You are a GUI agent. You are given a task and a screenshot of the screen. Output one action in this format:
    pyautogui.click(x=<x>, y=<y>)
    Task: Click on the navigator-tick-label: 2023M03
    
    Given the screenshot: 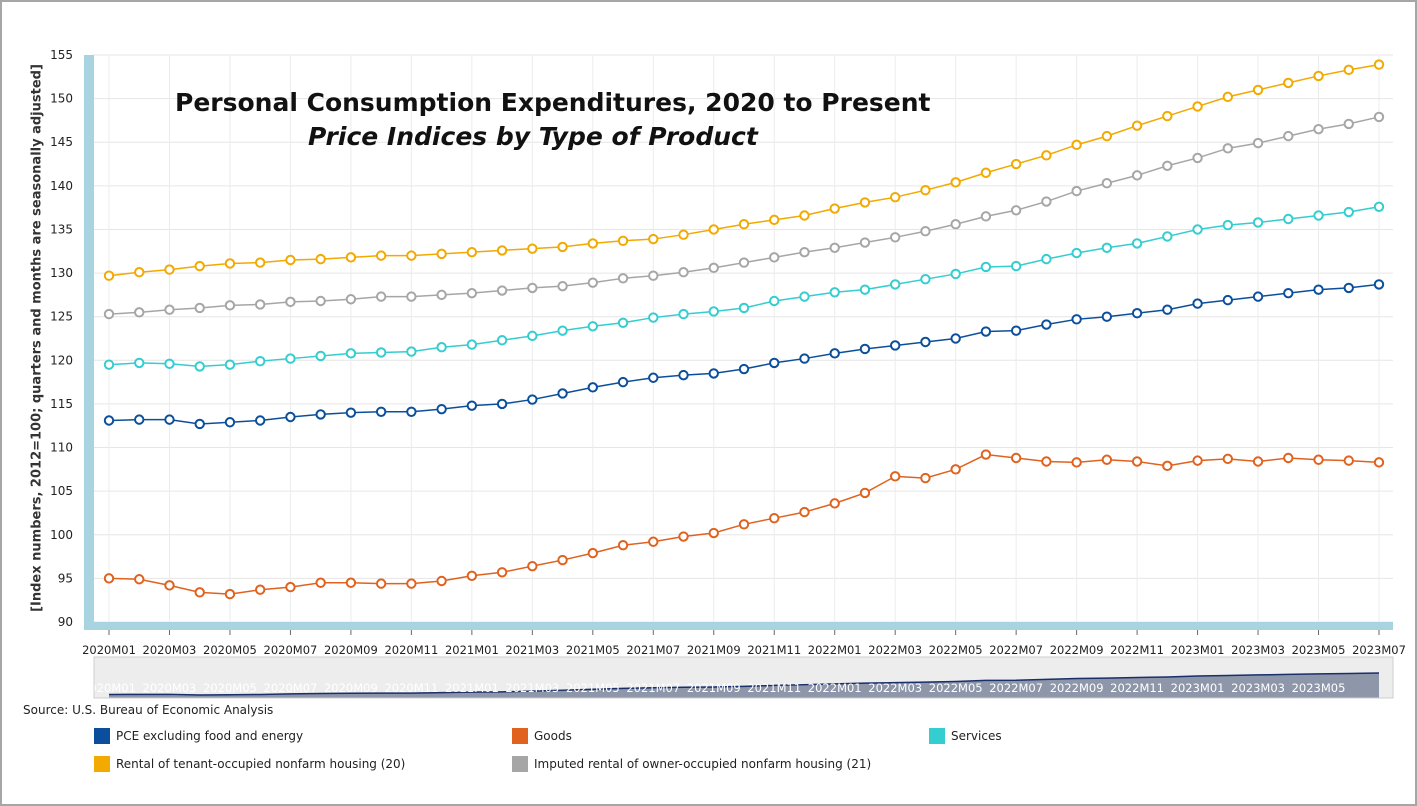 What is the action you would take?
    pyautogui.click(x=1258, y=688)
    